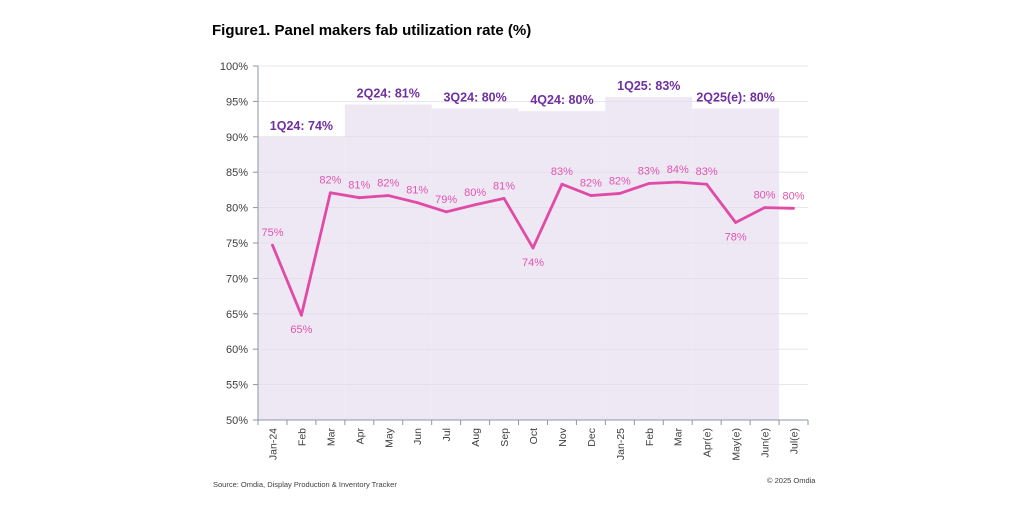 The height and width of the screenshot is (512, 1024). Describe the element at coordinates (237, 279) in the screenshot. I see `y-tick-label: 70%` at that location.